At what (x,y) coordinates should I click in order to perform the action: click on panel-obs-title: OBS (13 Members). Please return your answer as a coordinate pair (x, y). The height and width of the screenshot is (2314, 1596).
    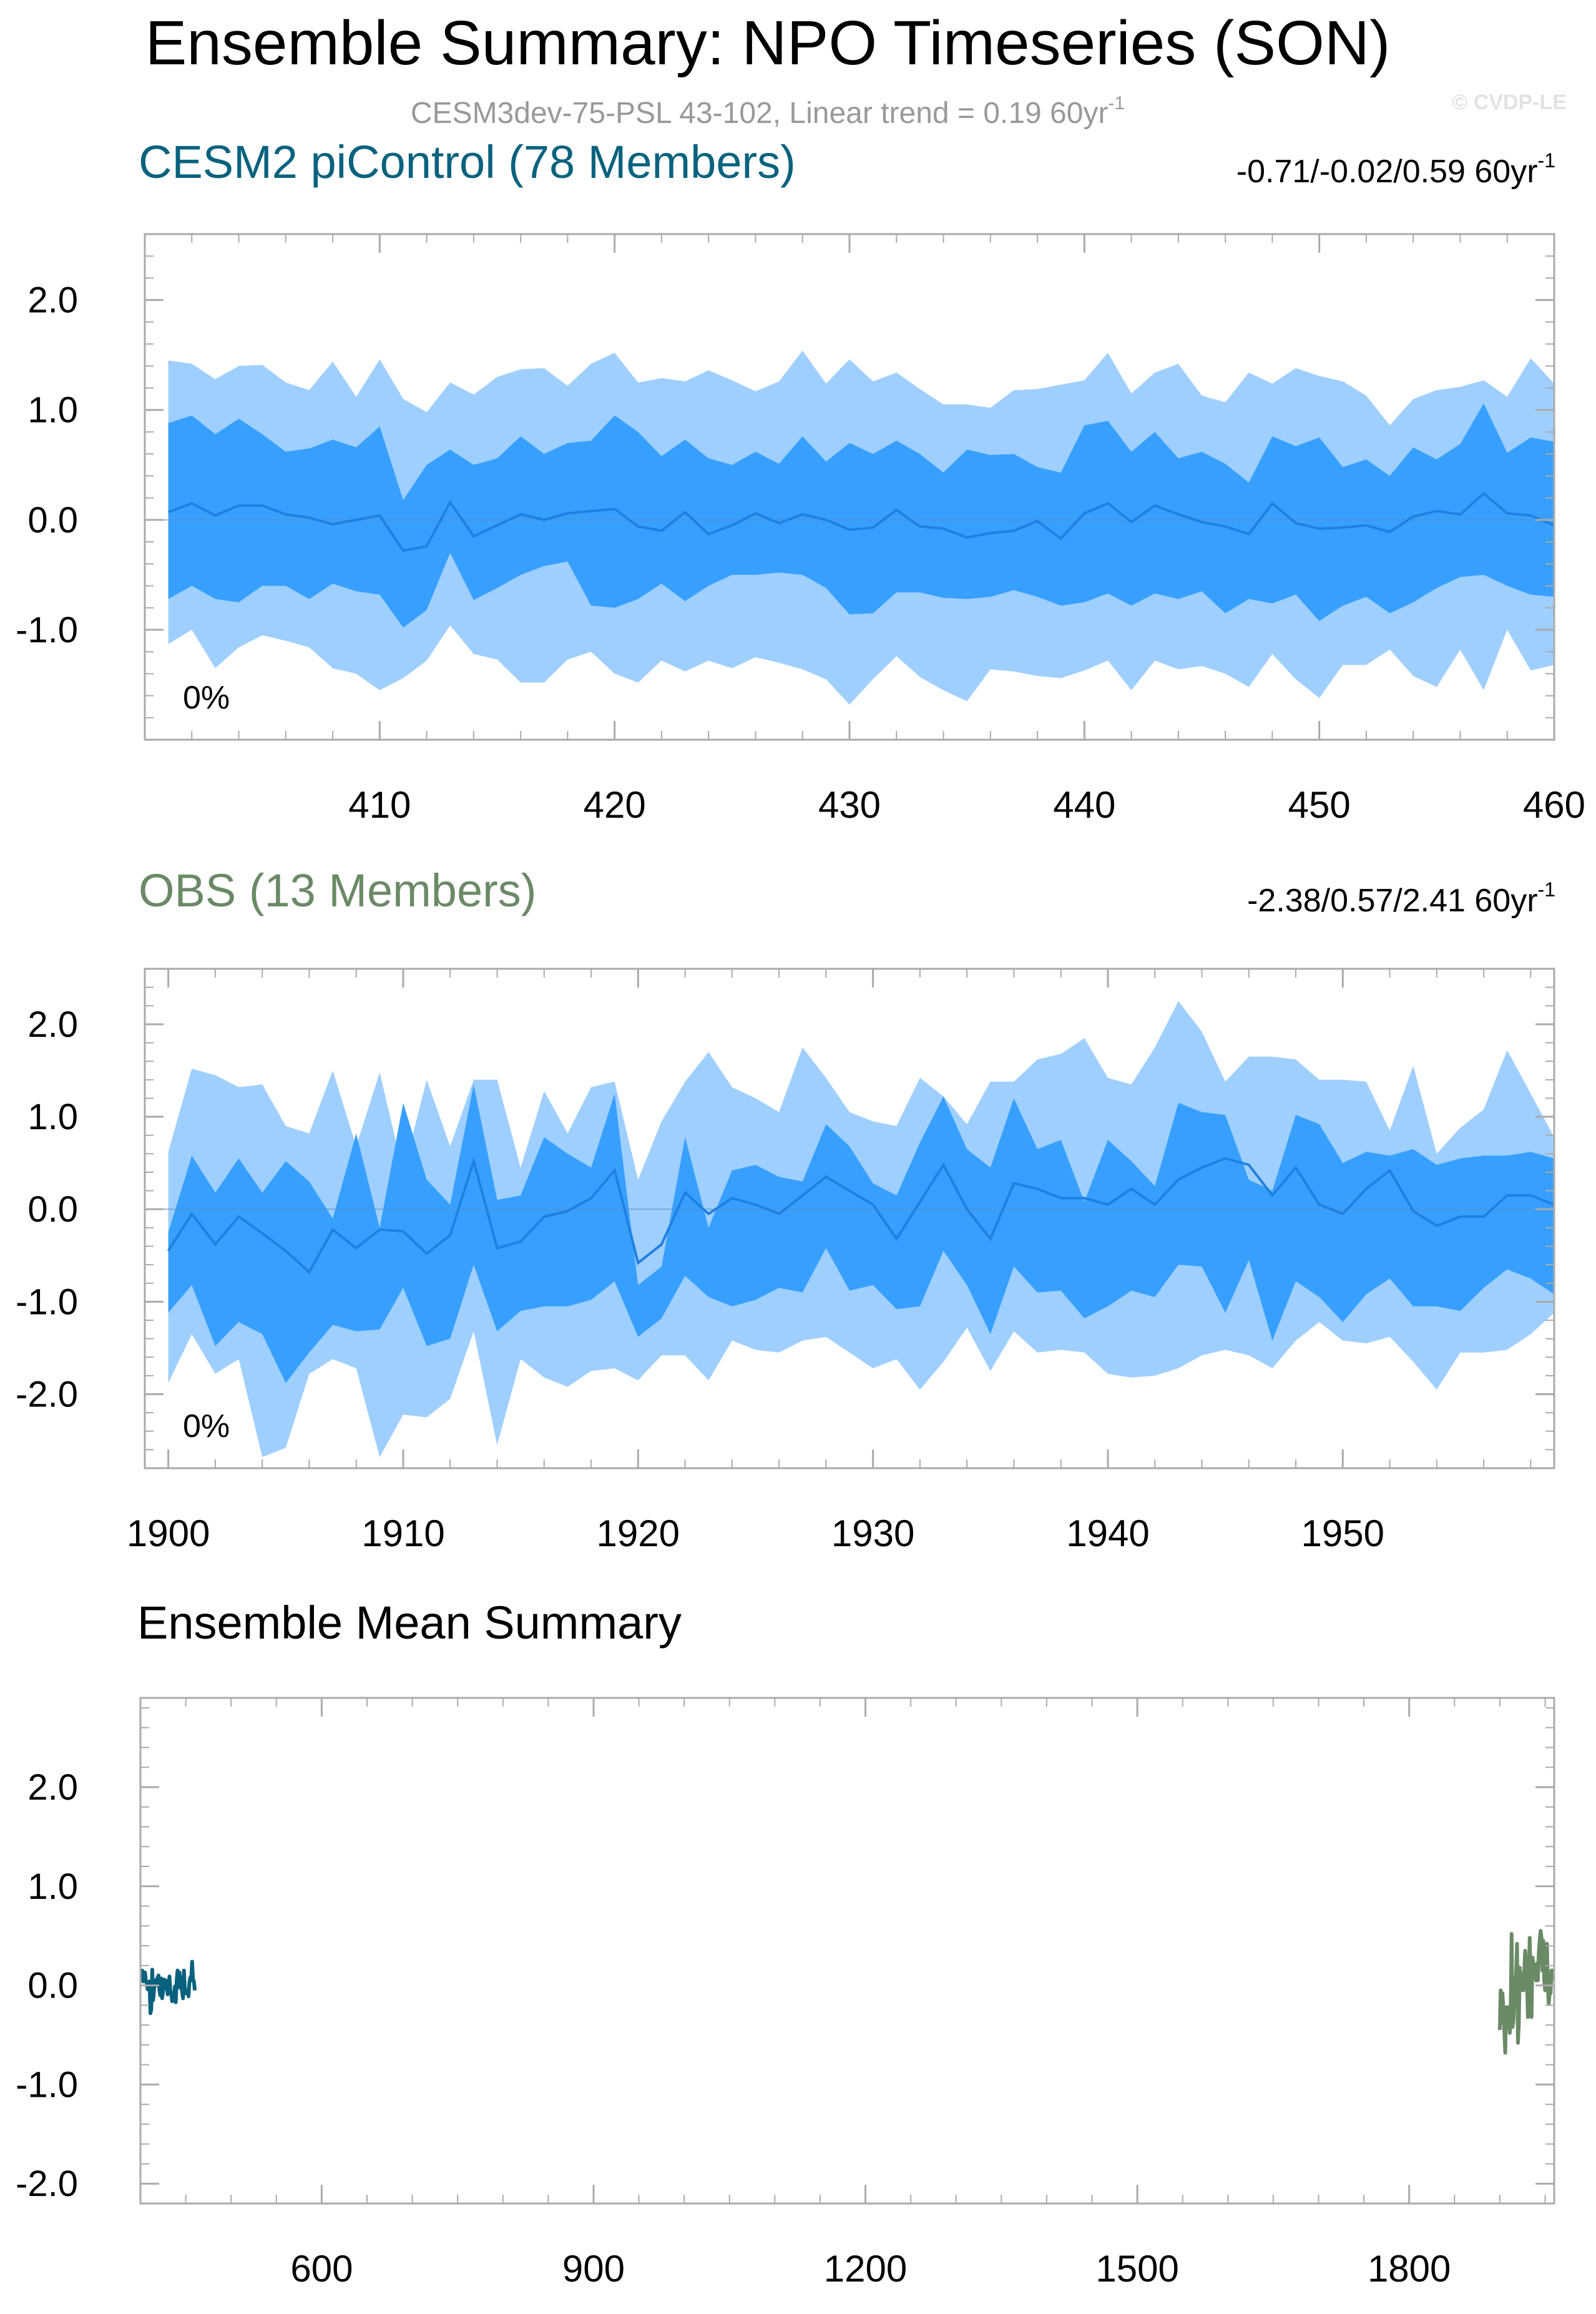
    Looking at the image, I should click on (337, 890).